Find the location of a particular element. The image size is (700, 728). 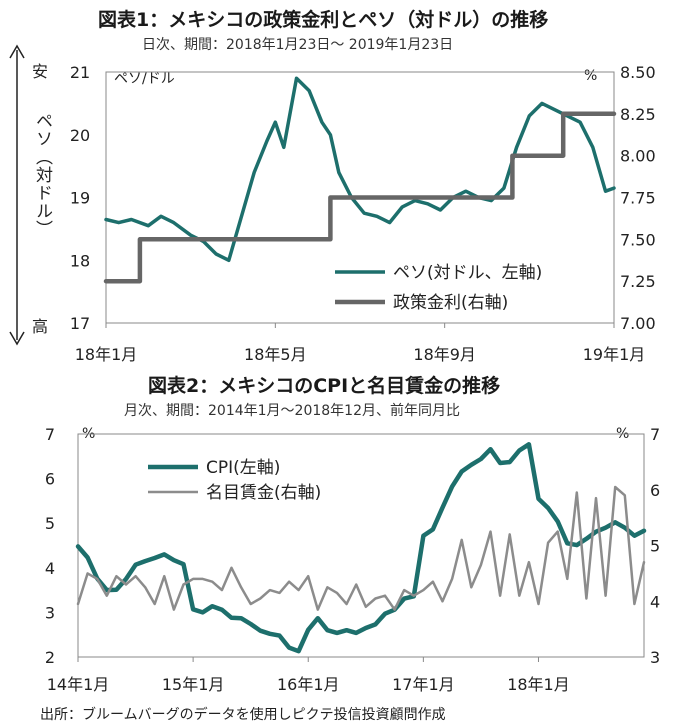

chart2-x-tick-label: 16年1月 is located at coordinates (308, 684).